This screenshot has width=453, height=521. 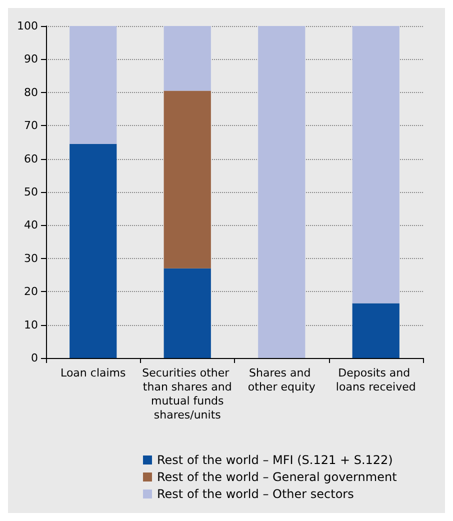 What do you see at coordinates (31, 125) in the screenshot?
I see `y-tick-label: 70` at bounding box center [31, 125].